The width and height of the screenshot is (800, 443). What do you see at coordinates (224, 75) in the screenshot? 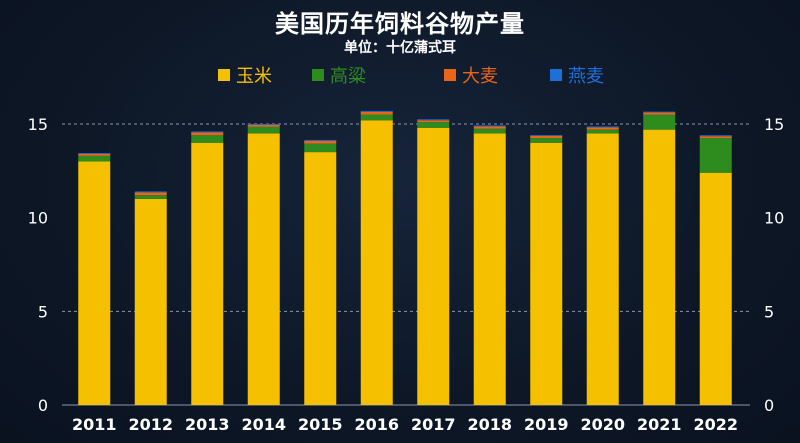
I see `legend-swatch-corn` at bounding box center [224, 75].